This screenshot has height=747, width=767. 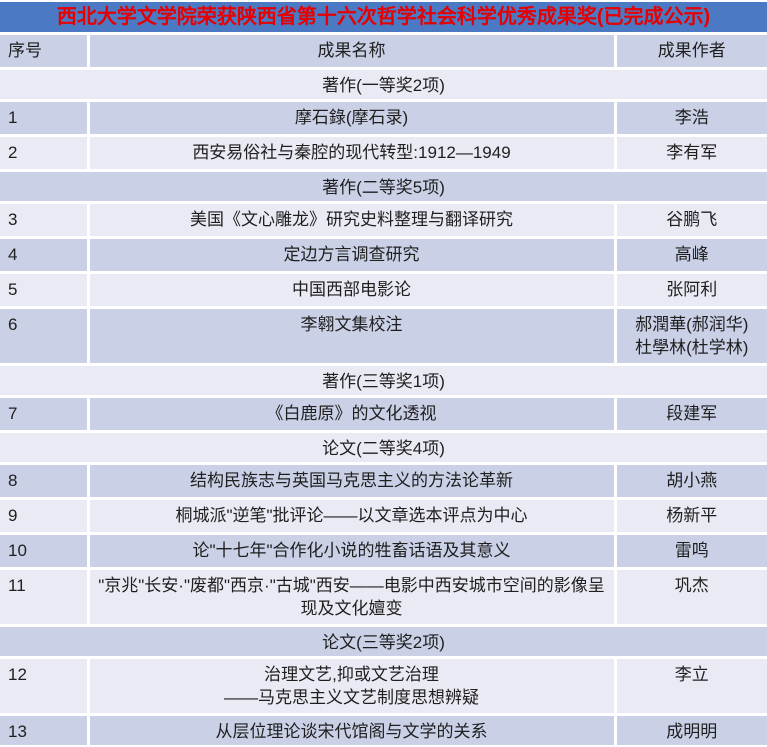 I want to click on section-header-row: 论文(二等奖4项), so click(x=383, y=447).